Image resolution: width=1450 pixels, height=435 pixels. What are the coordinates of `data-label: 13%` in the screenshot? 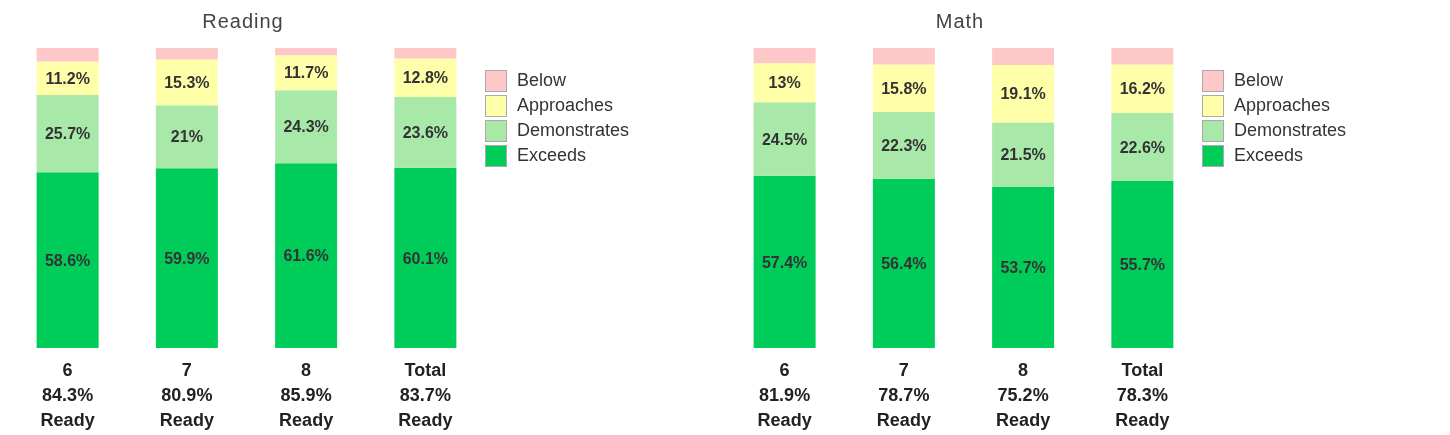 It's located at (784, 83).